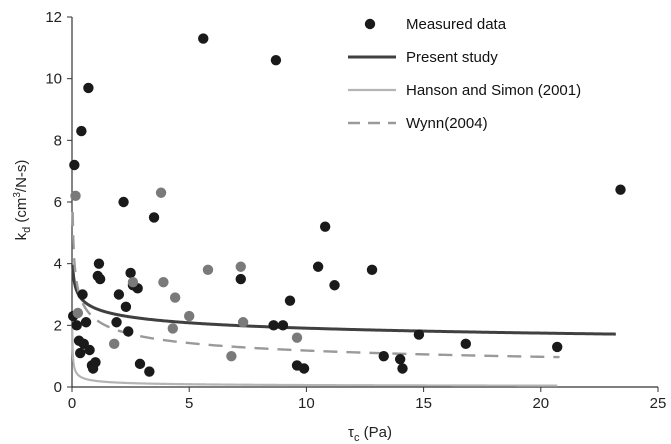 This screenshot has width=671, height=444. What do you see at coordinates (53, 17) in the screenshot?
I see `y-tick-label: 12` at bounding box center [53, 17].